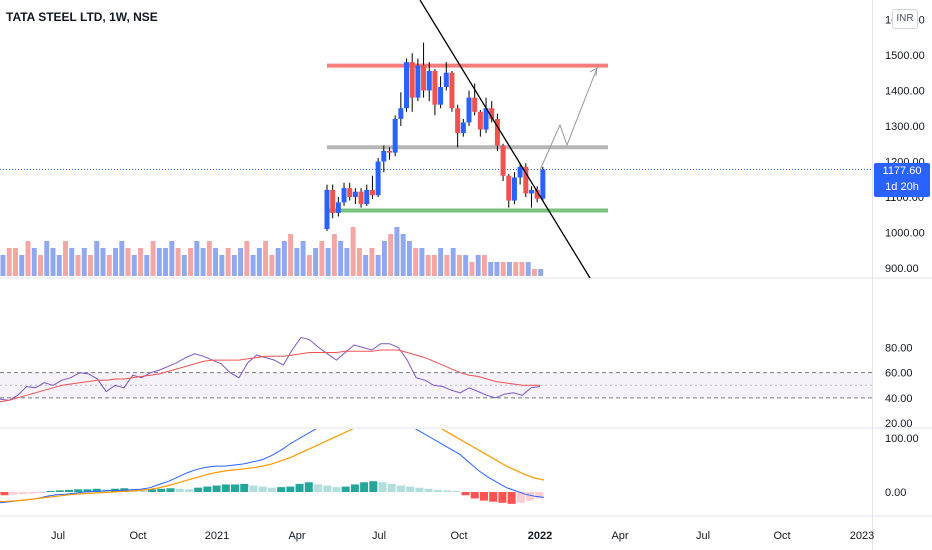  Describe the element at coordinates (905, 19) in the screenshot. I see `currency-badge: INR` at that location.